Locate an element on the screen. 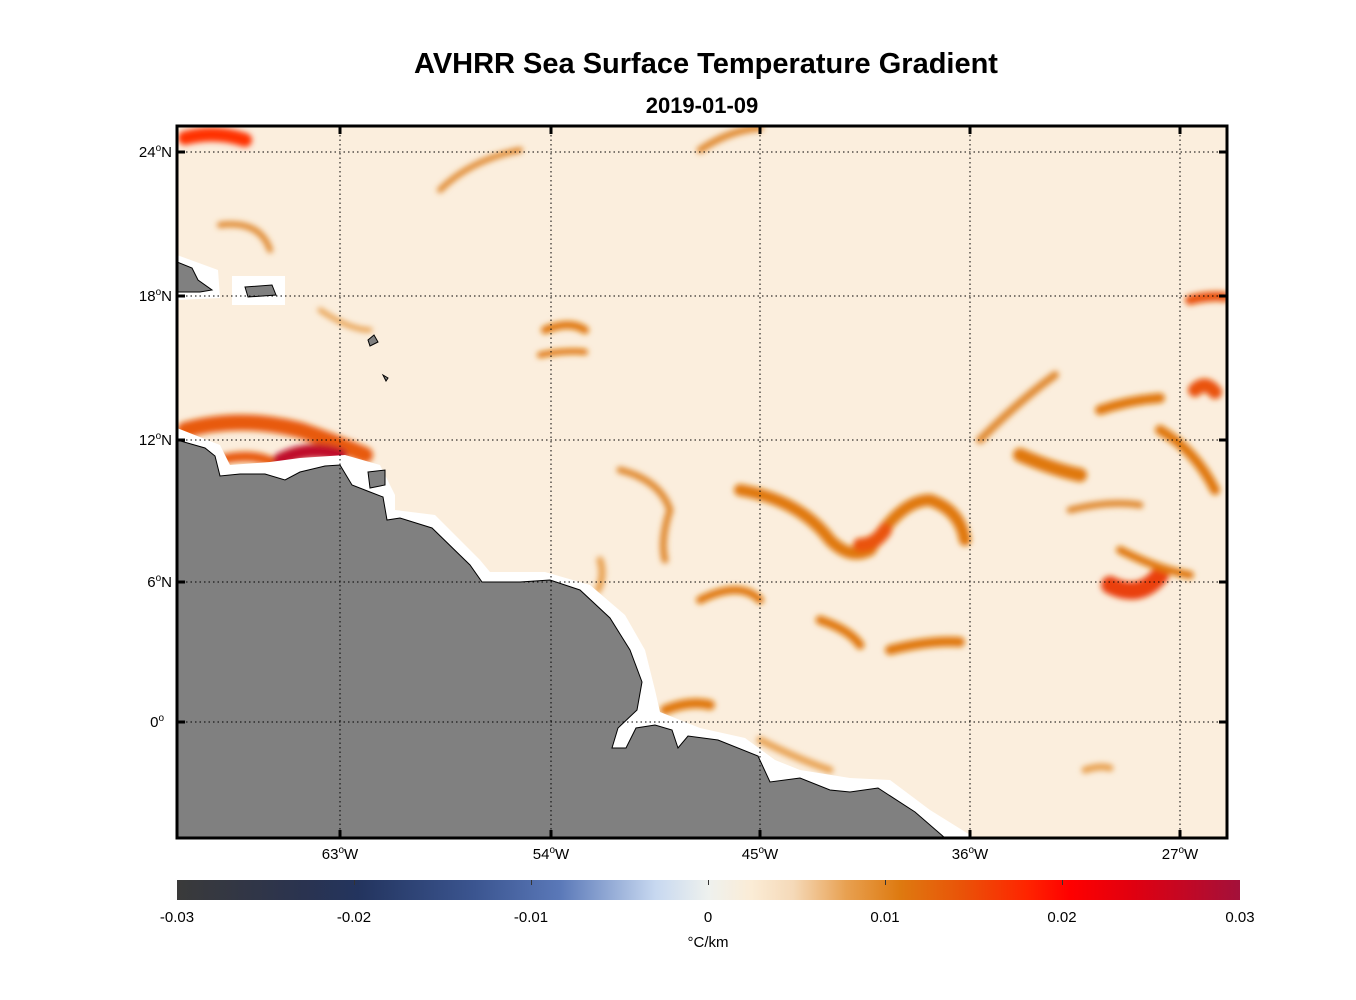 The width and height of the screenshot is (1356, 1000). land-island-small is located at coordinates (378, 358).